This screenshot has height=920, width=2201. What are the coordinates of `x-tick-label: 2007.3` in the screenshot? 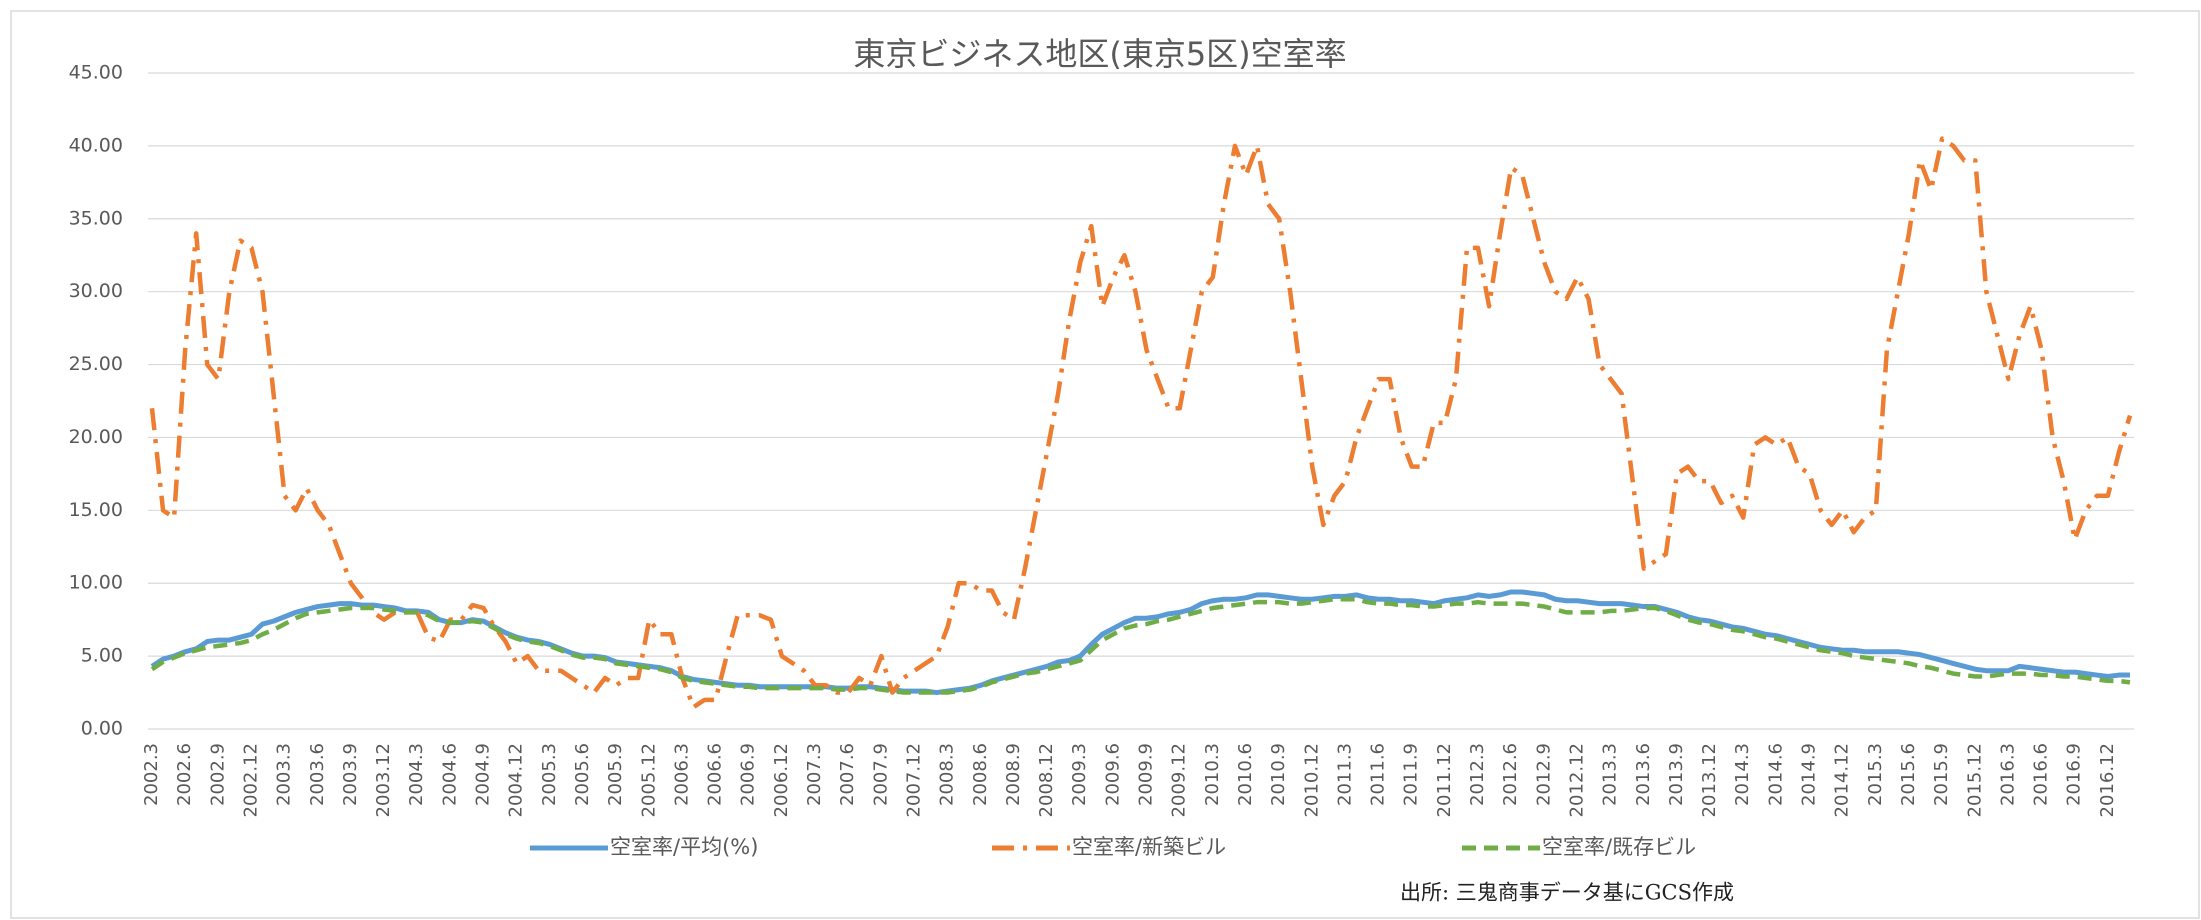 It's located at (814, 774).